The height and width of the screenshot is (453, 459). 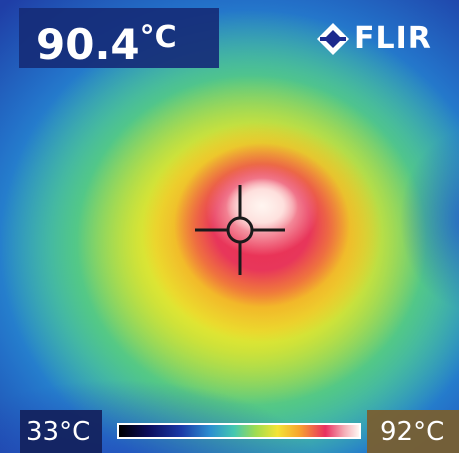 I want to click on scale-min-label: 33°C, so click(x=58, y=432).